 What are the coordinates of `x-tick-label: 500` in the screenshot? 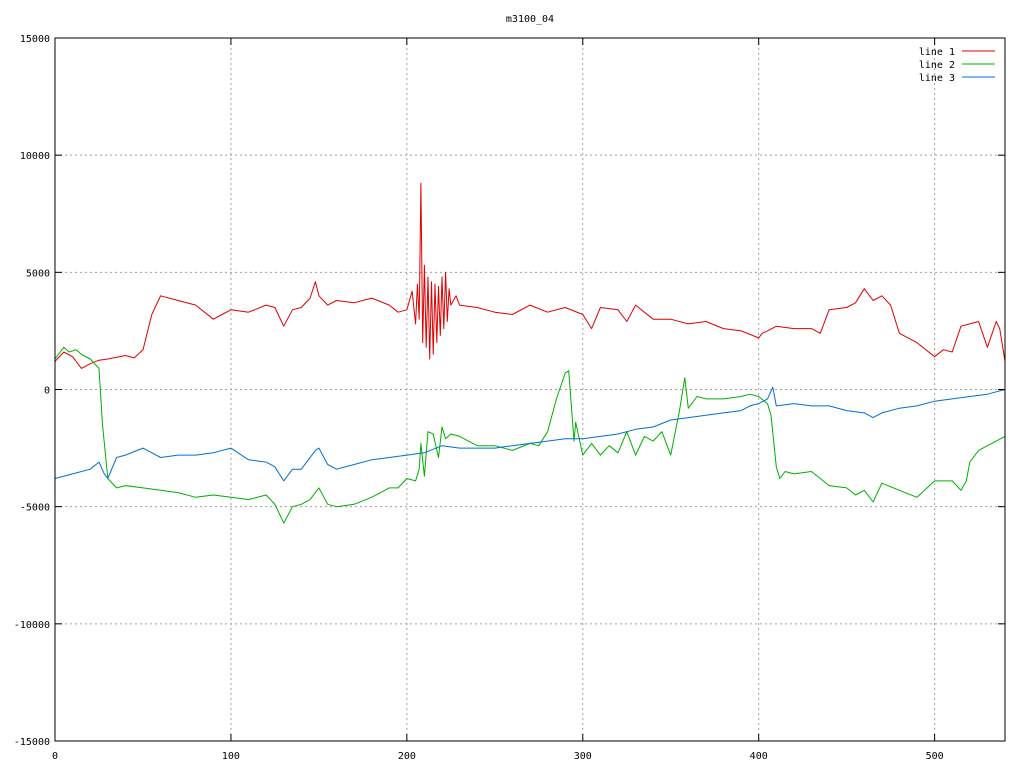 It's located at (935, 756).